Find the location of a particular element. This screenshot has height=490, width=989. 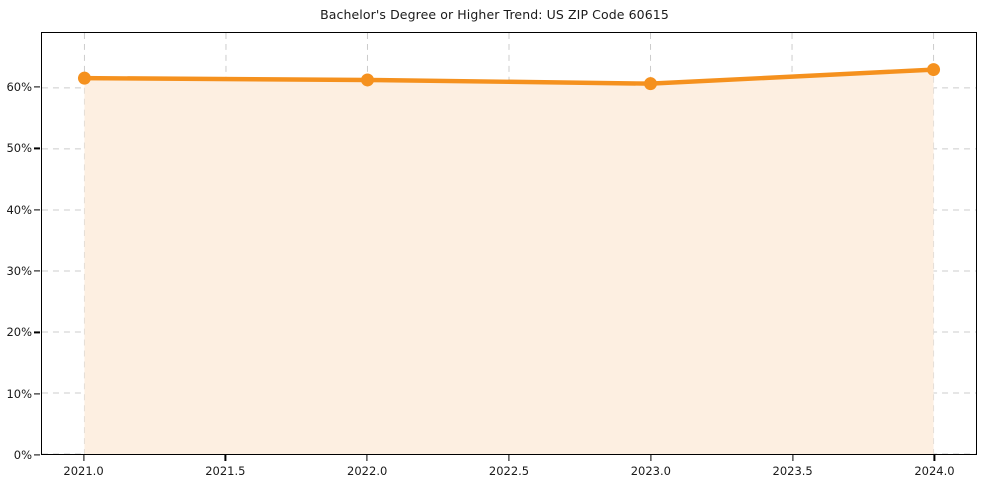

x-axis-tick-label: 2022.5 is located at coordinates (509, 471).